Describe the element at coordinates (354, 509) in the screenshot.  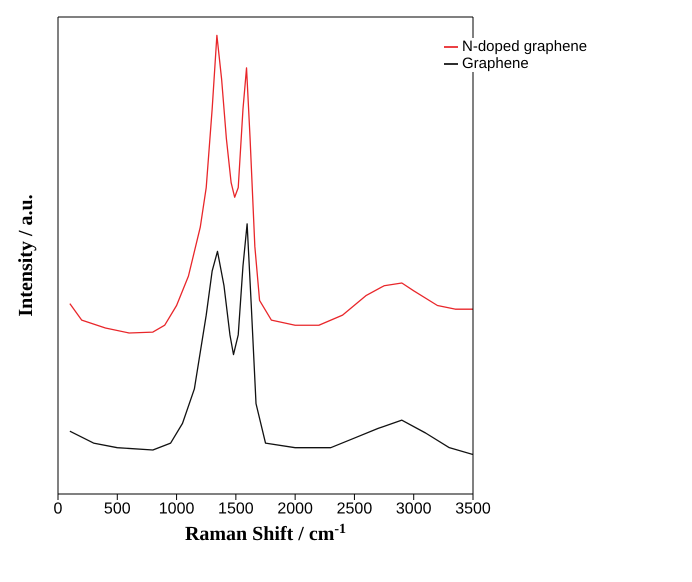
I see `x-tick-label: 2500` at that location.